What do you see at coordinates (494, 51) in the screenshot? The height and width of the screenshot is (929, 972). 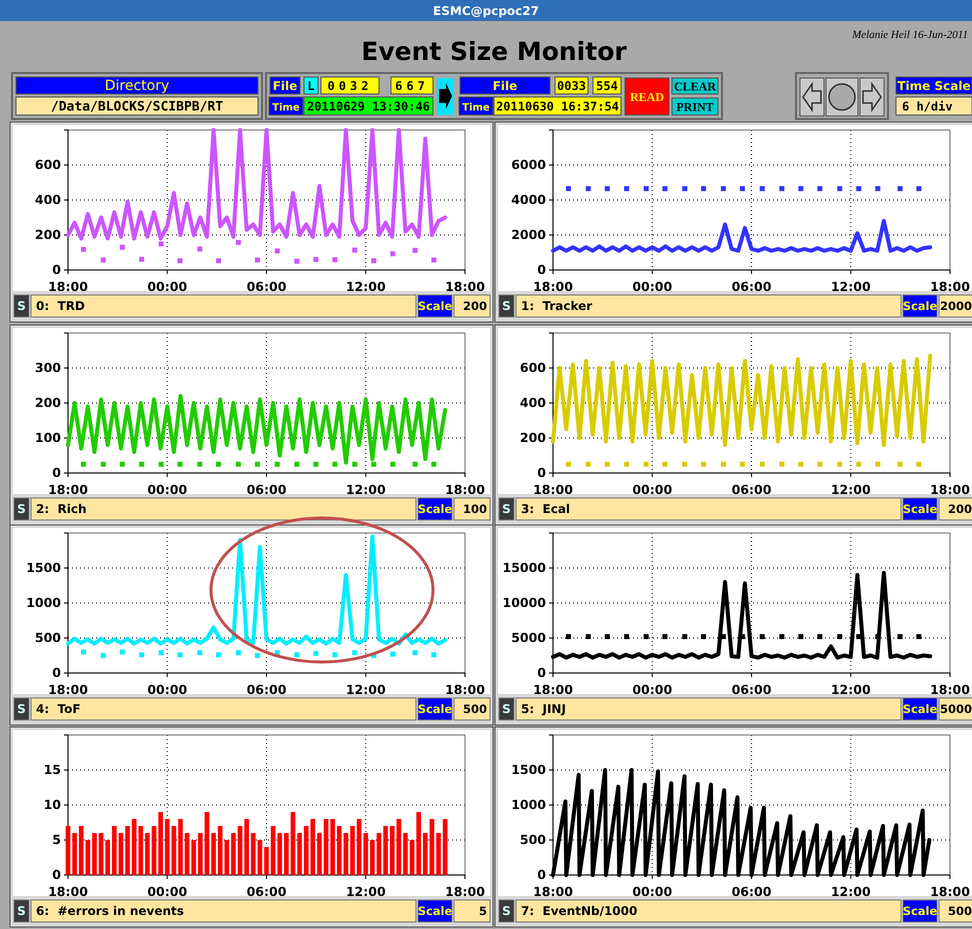 I see `text: Event Size Monitor` at bounding box center [494, 51].